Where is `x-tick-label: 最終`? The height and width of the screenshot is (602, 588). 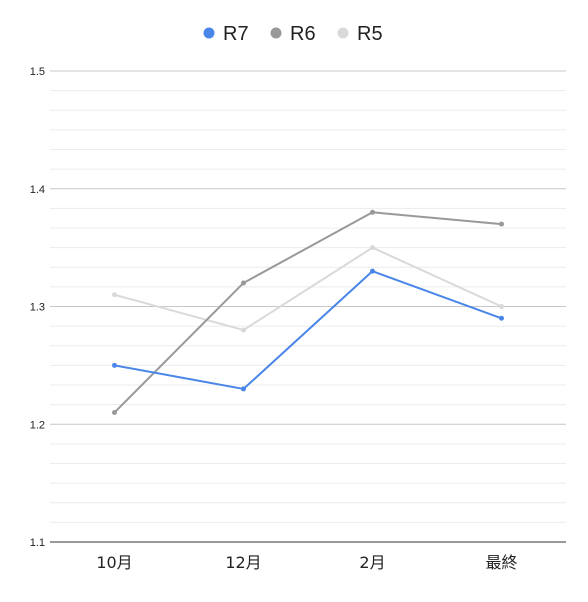 x-tick-label: 最終 is located at coordinates (501, 562).